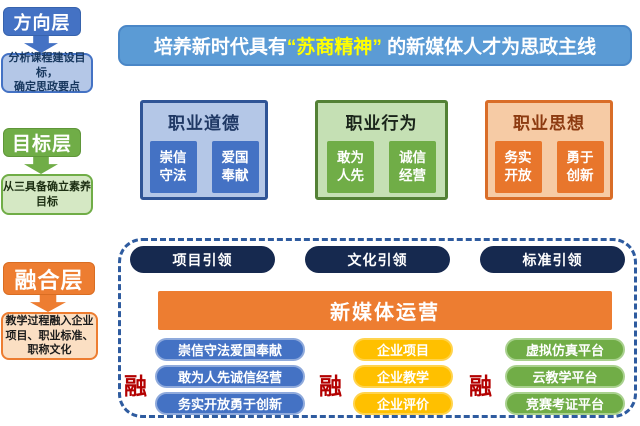 This screenshot has width=640, height=426. I want to click on value-chip: 务实 开放, so click(518, 167).